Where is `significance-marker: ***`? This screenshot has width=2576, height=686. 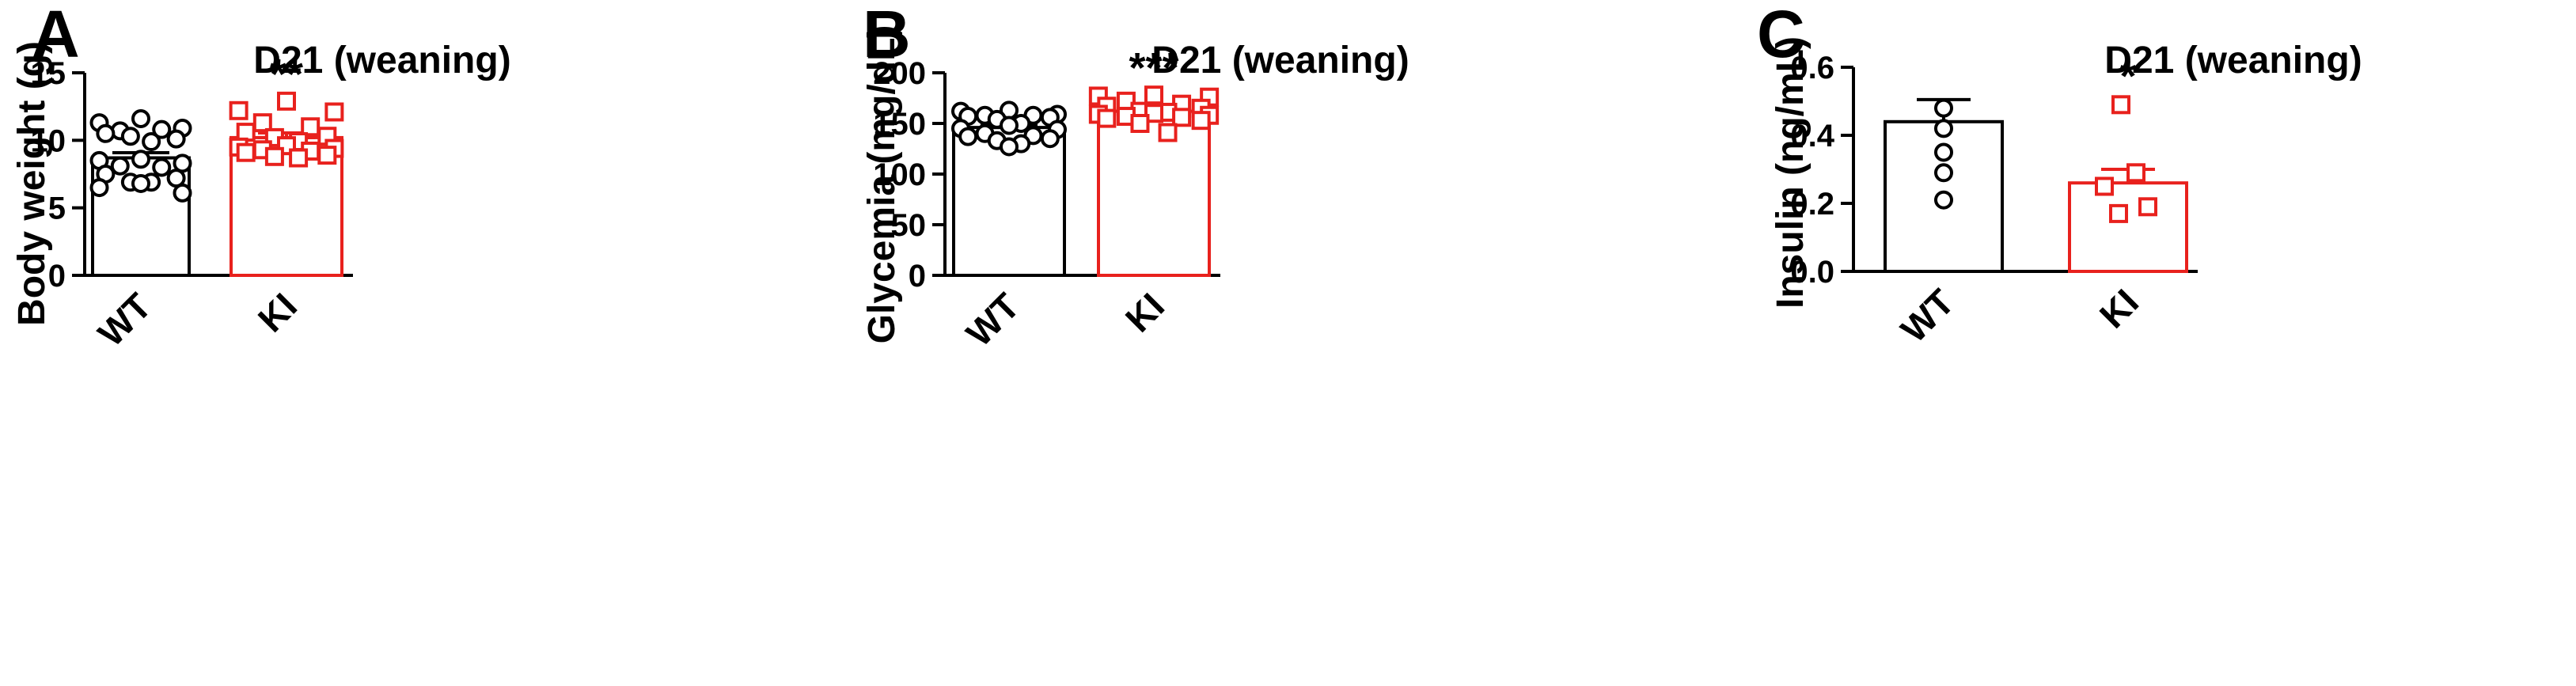 significance-marker: *** is located at coordinates (1153, 68).